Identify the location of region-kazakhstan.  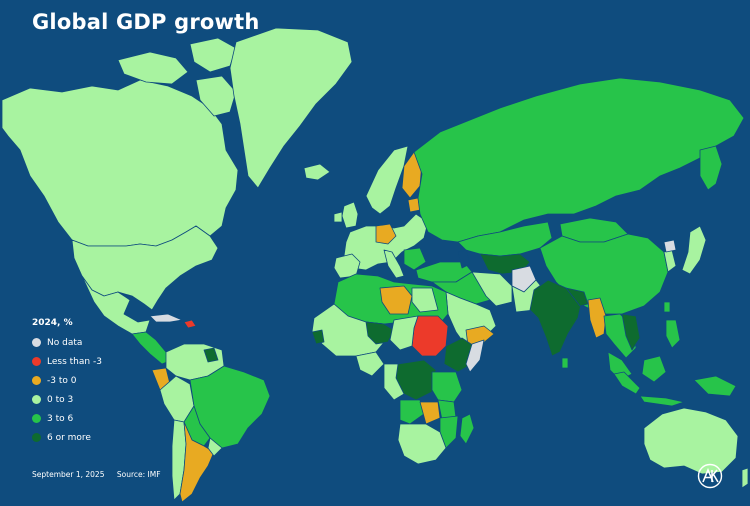
(505, 239).